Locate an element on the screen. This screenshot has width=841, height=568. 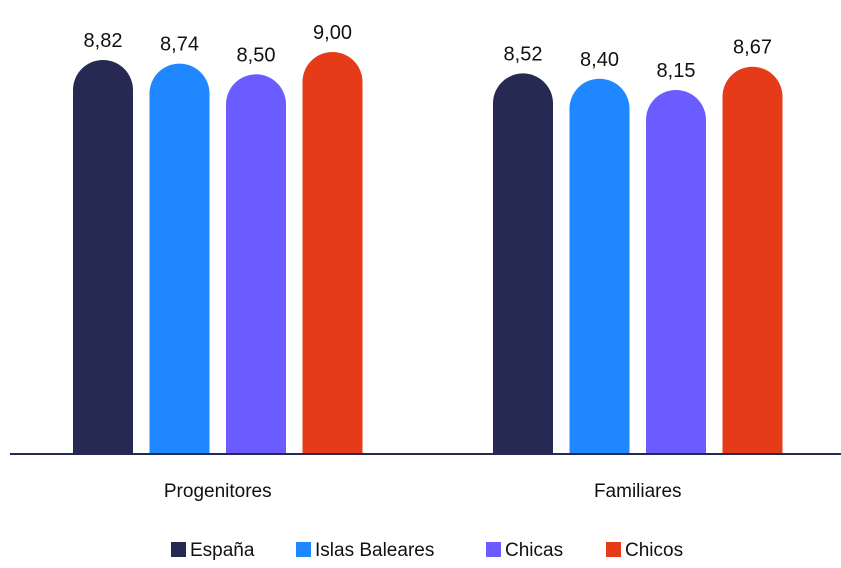
bar-familiares-islas-baleares is located at coordinates (599, 266).